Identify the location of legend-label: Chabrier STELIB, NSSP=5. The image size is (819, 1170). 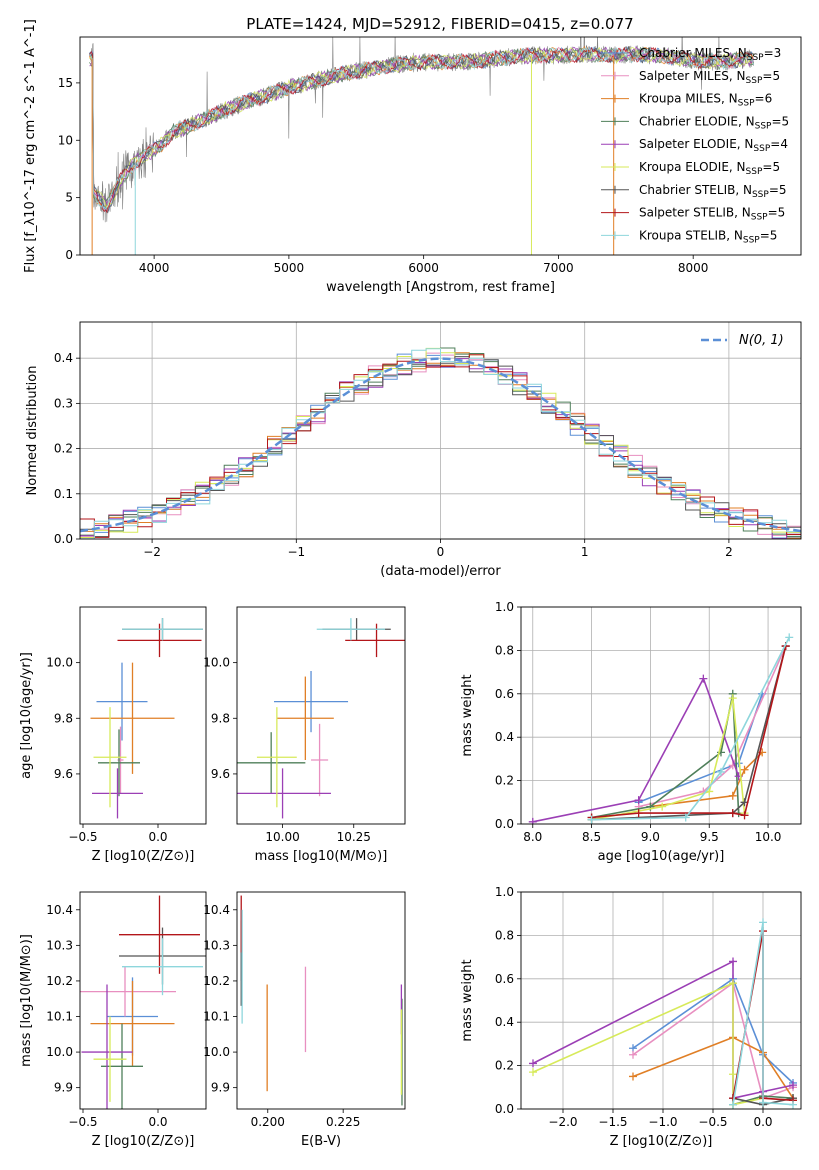
(713, 191).